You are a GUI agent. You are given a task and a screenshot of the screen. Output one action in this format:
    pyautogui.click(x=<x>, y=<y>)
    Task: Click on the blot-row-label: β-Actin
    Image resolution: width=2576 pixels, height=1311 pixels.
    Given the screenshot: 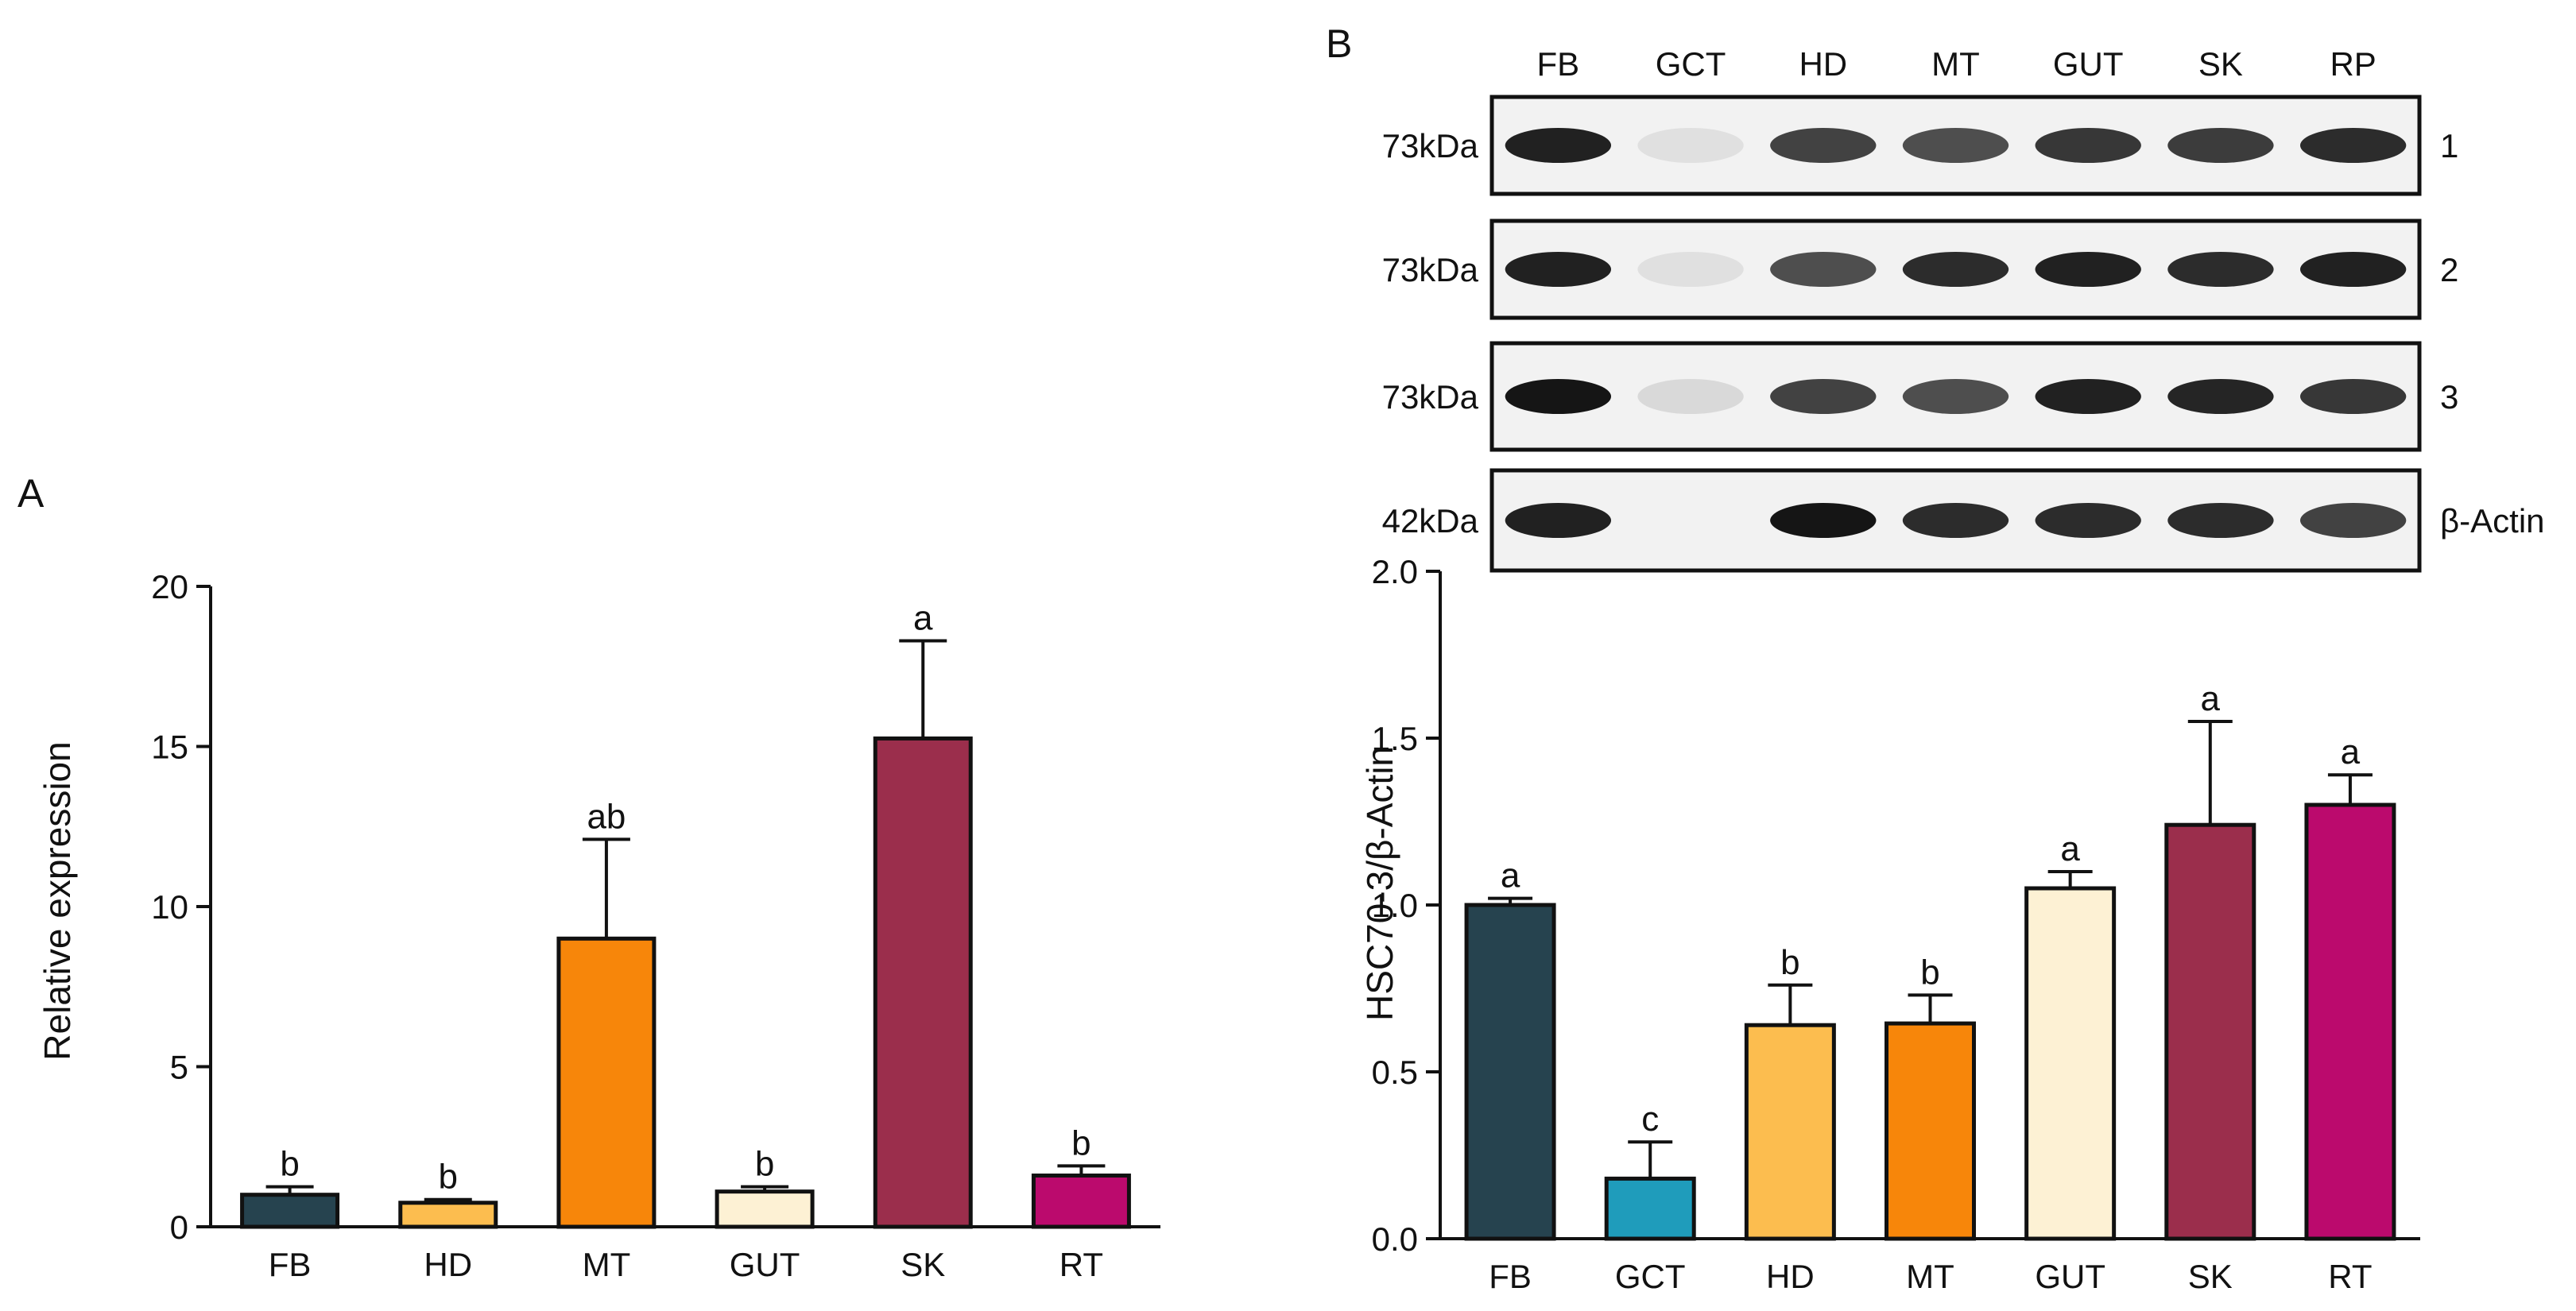 What is the action you would take?
    pyautogui.click(x=2492, y=520)
    